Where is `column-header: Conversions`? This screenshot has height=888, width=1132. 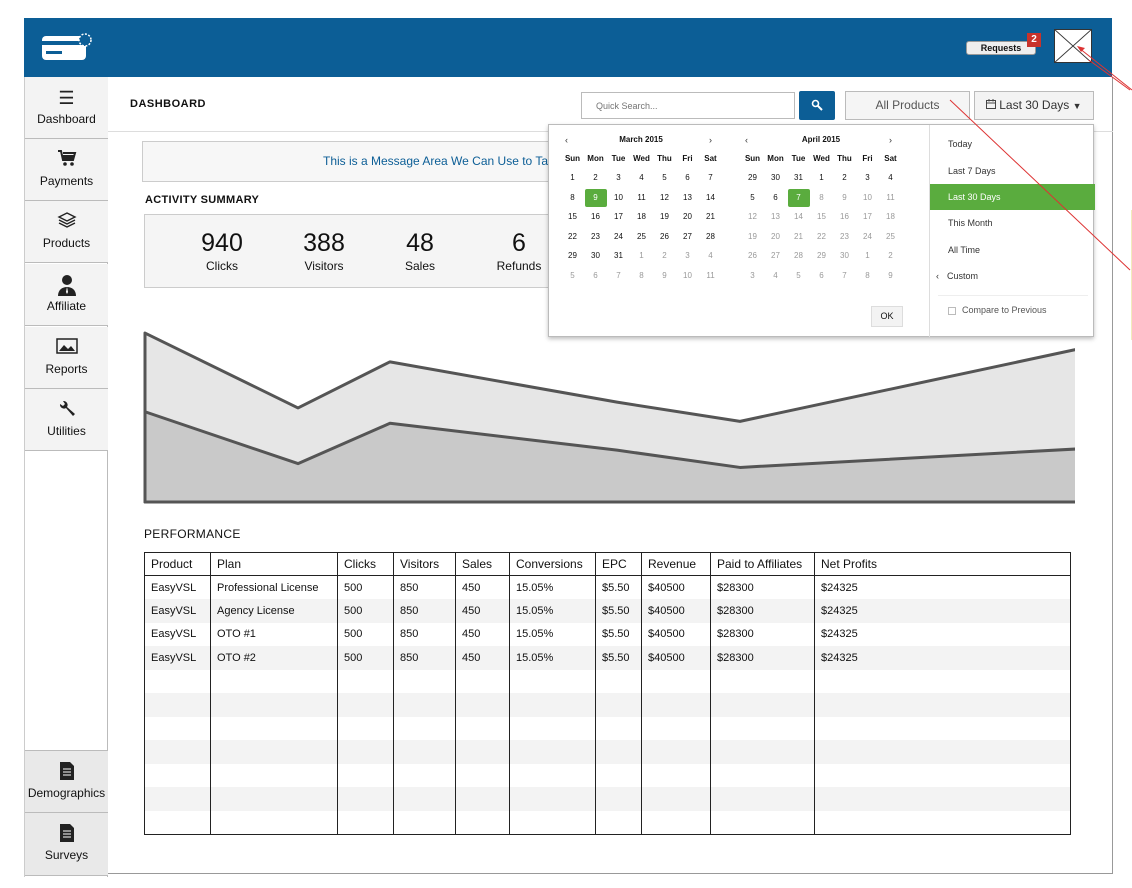 column-header: Conversions is located at coordinates (552, 564).